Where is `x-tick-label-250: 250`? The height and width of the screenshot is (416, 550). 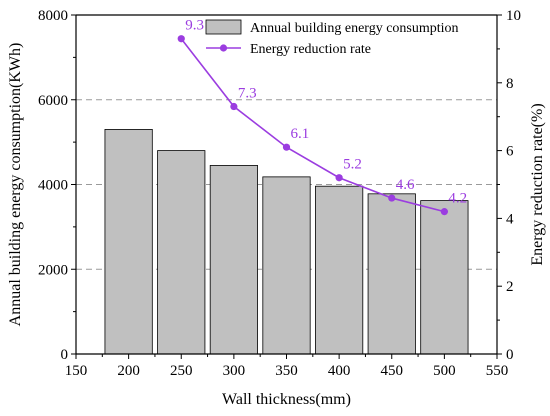 x-tick-label-250: 250 is located at coordinates (181, 371).